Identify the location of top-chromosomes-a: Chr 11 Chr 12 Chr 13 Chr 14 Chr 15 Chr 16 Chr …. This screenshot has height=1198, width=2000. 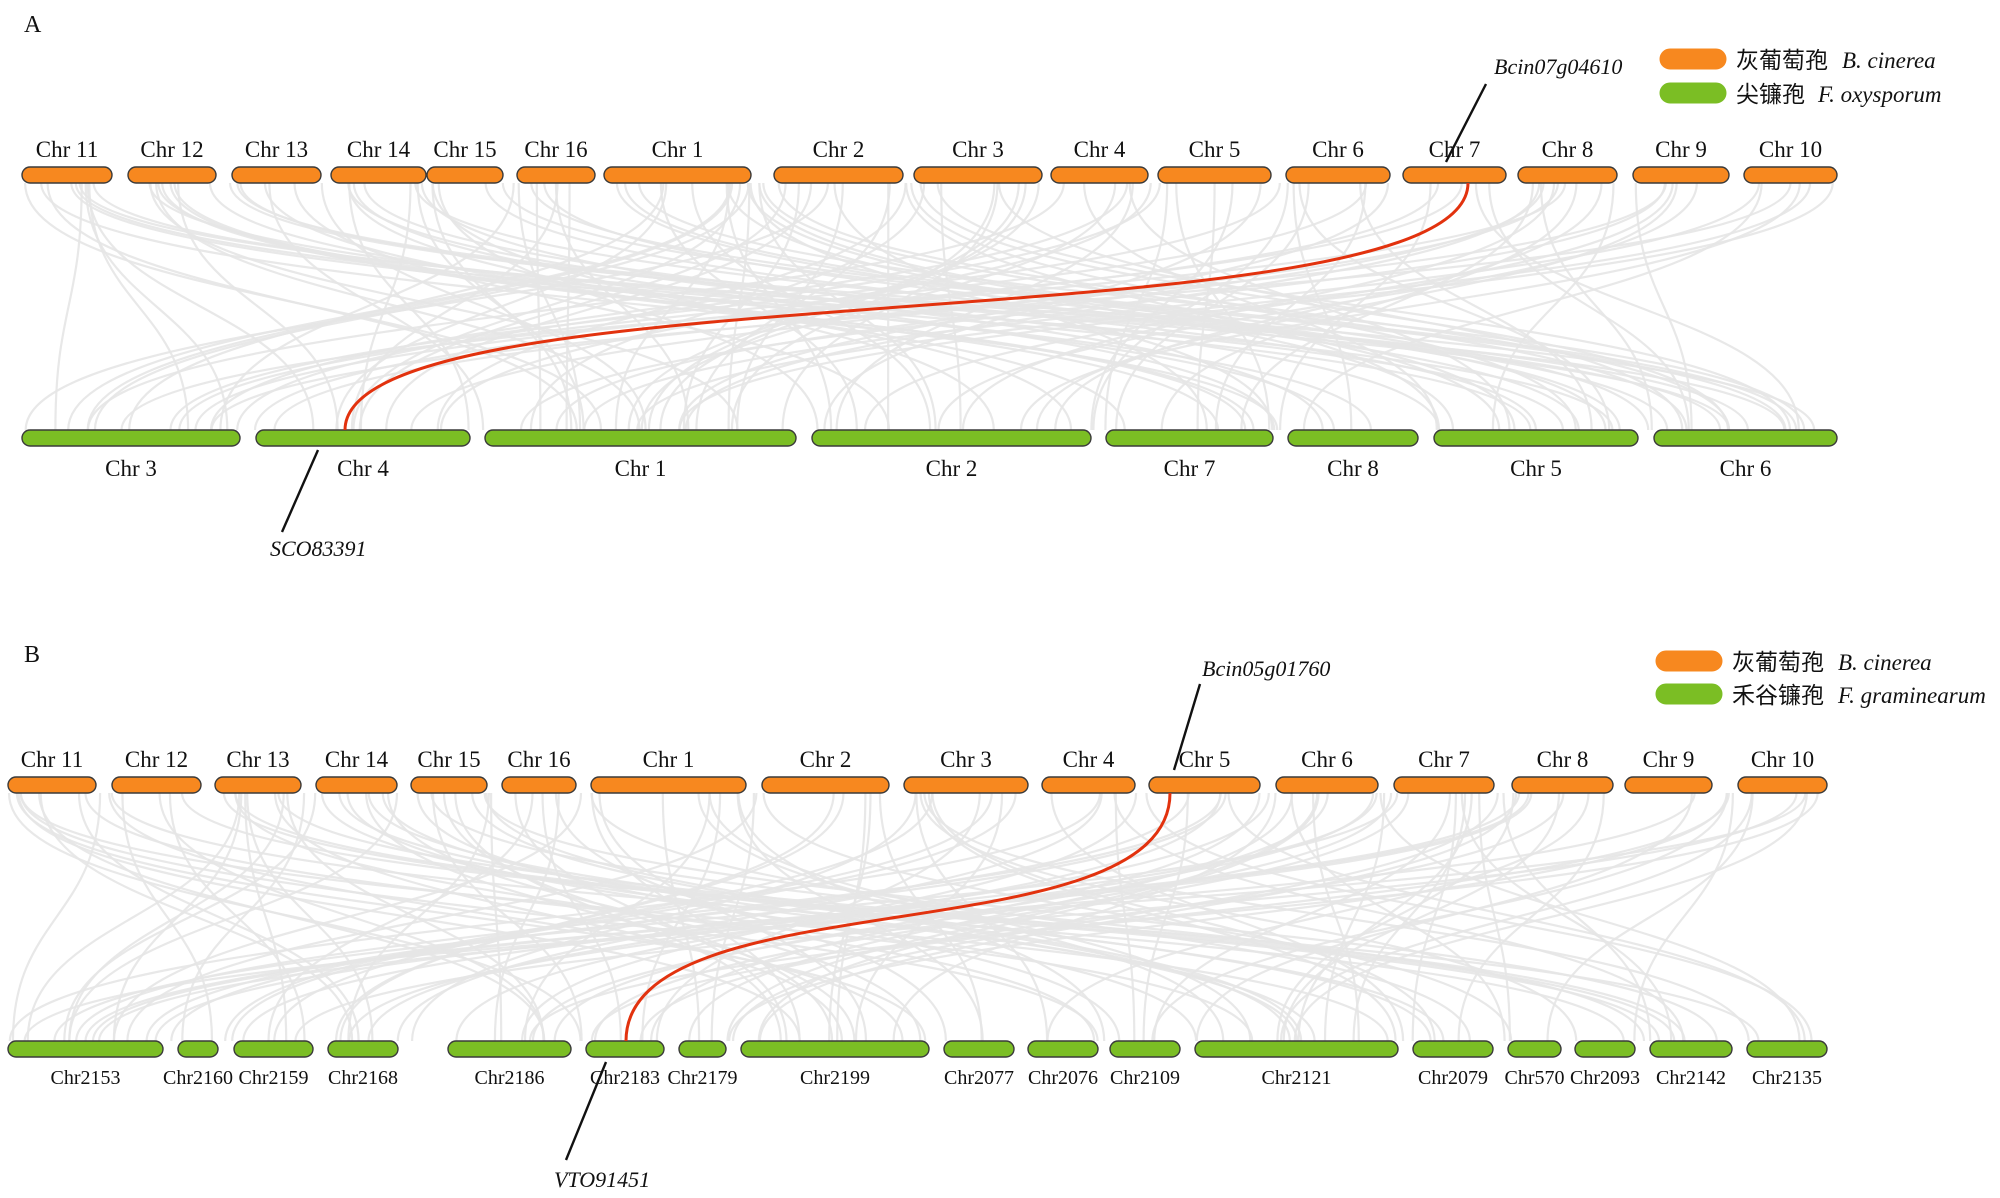
(929, 160).